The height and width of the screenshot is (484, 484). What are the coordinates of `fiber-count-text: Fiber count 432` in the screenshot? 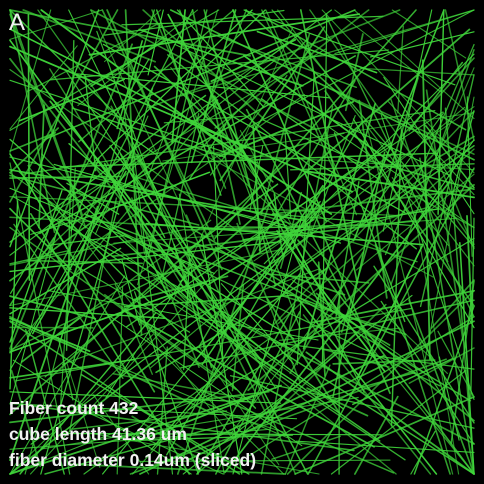 It's located at (74, 408).